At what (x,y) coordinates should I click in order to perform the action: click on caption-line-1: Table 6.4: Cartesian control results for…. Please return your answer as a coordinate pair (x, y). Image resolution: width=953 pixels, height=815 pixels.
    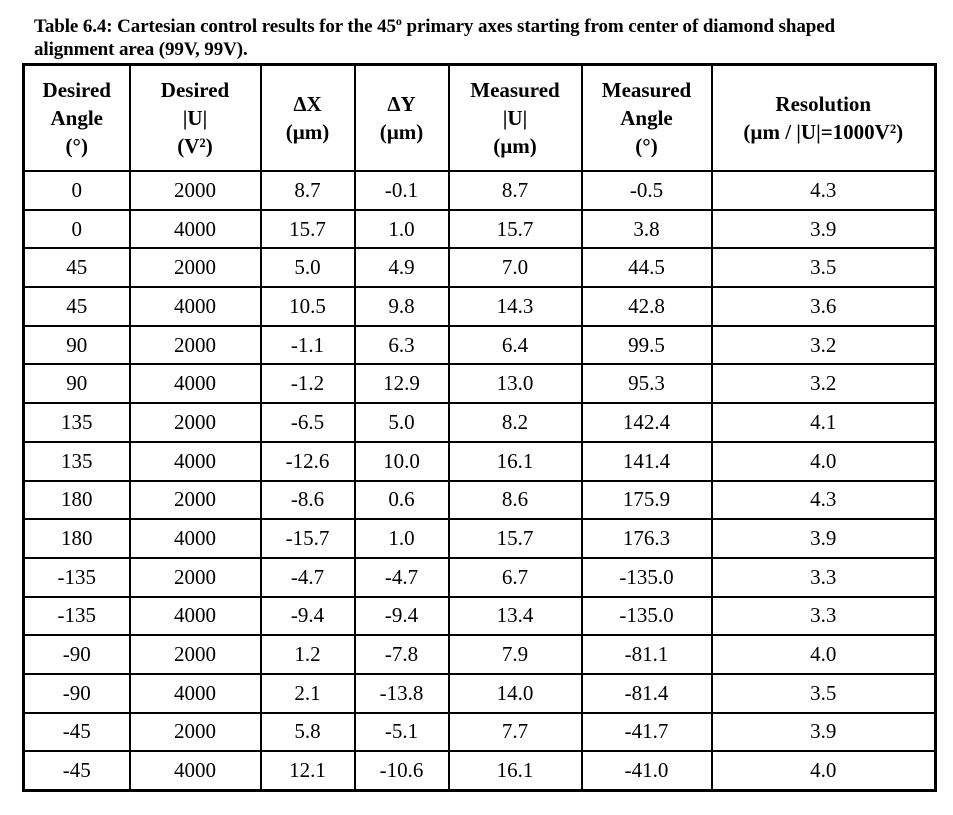
    Looking at the image, I should click on (435, 25).